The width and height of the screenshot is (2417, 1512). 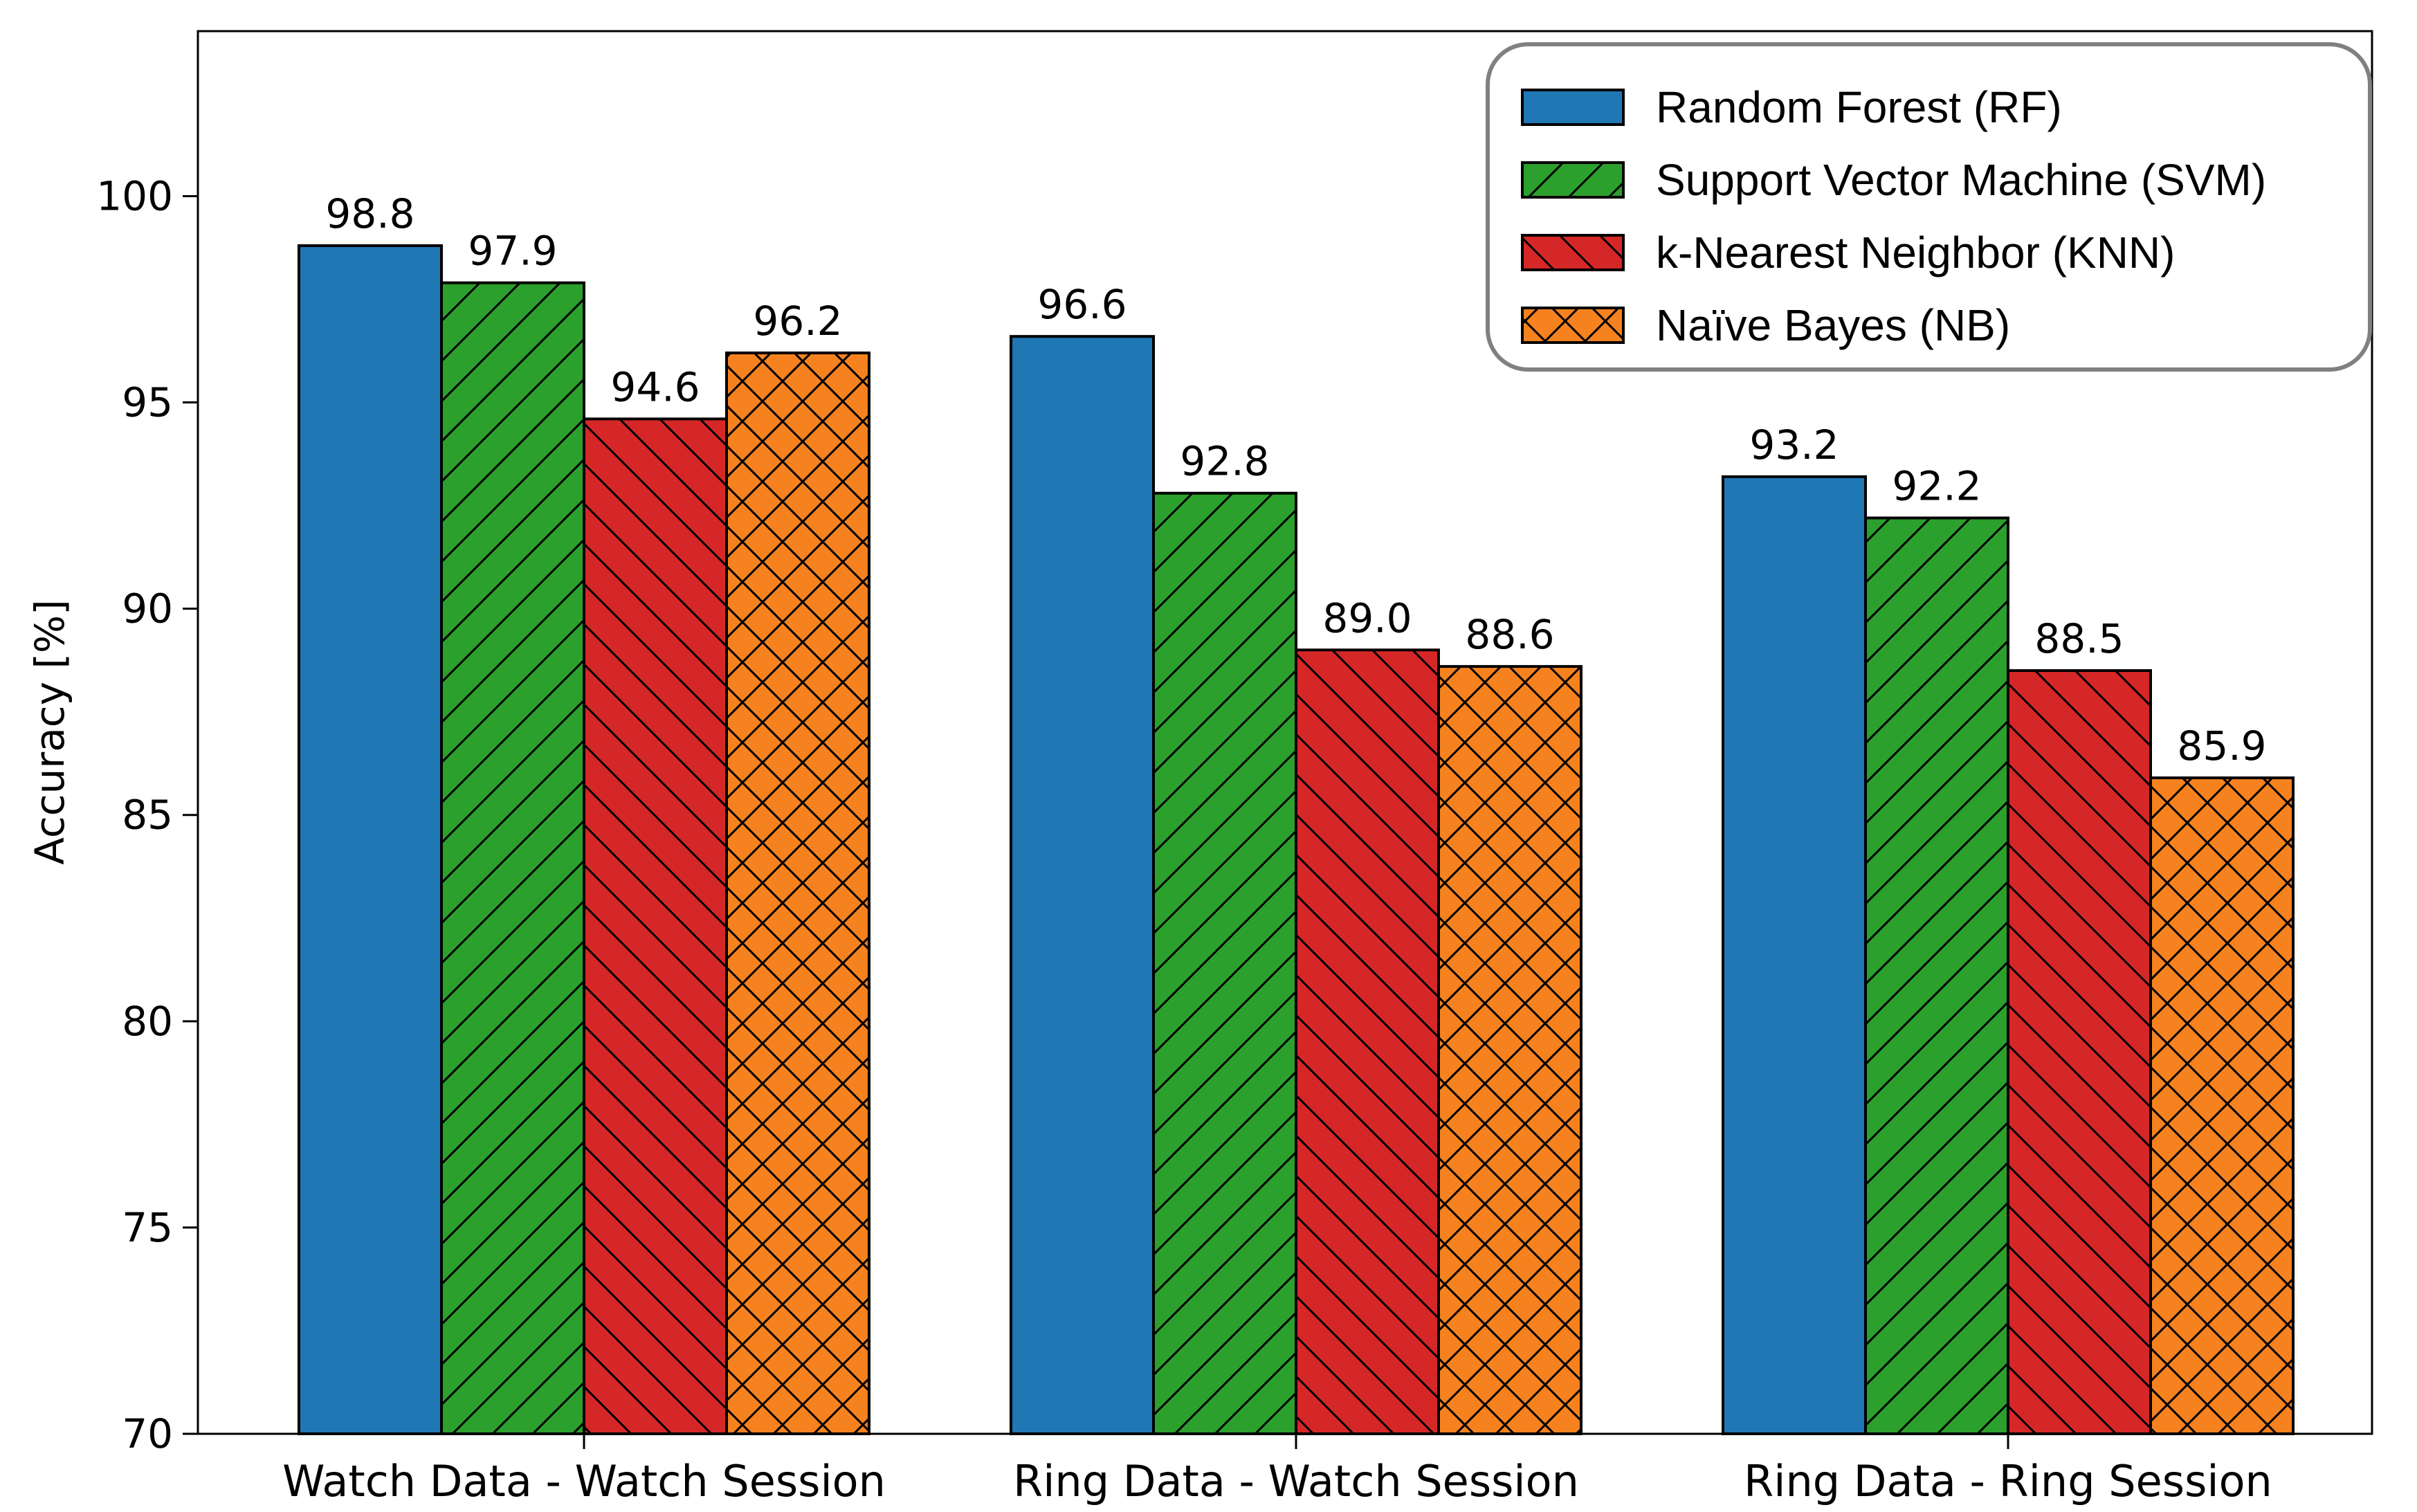 I want to click on x-tick-label-2: Ring Data - Ring Session, so click(x=2008, y=1481).